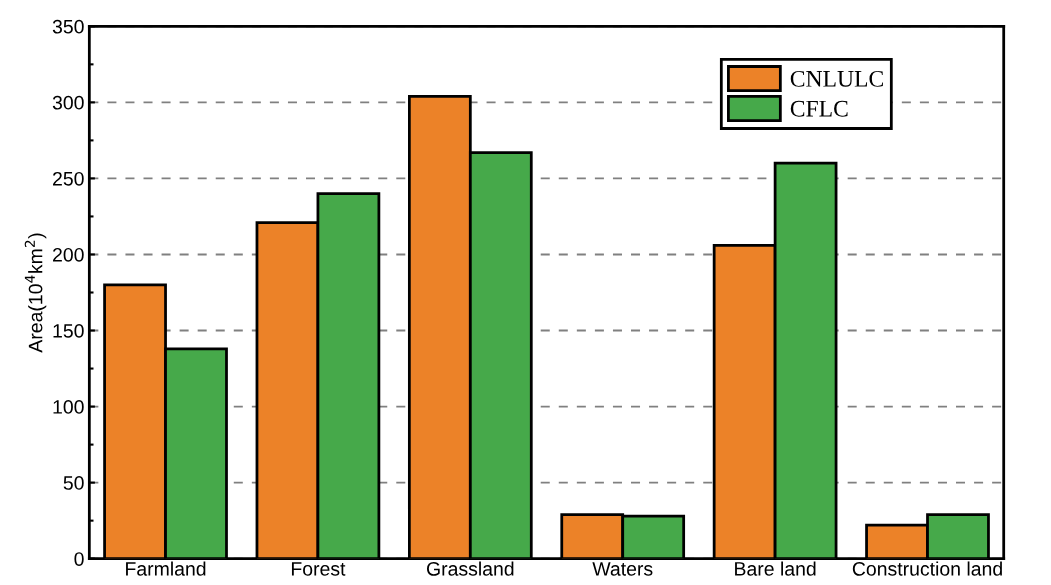 The height and width of the screenshot is (585, 1051). I want to click on x-tick-label: Waters, so click(622, 569).